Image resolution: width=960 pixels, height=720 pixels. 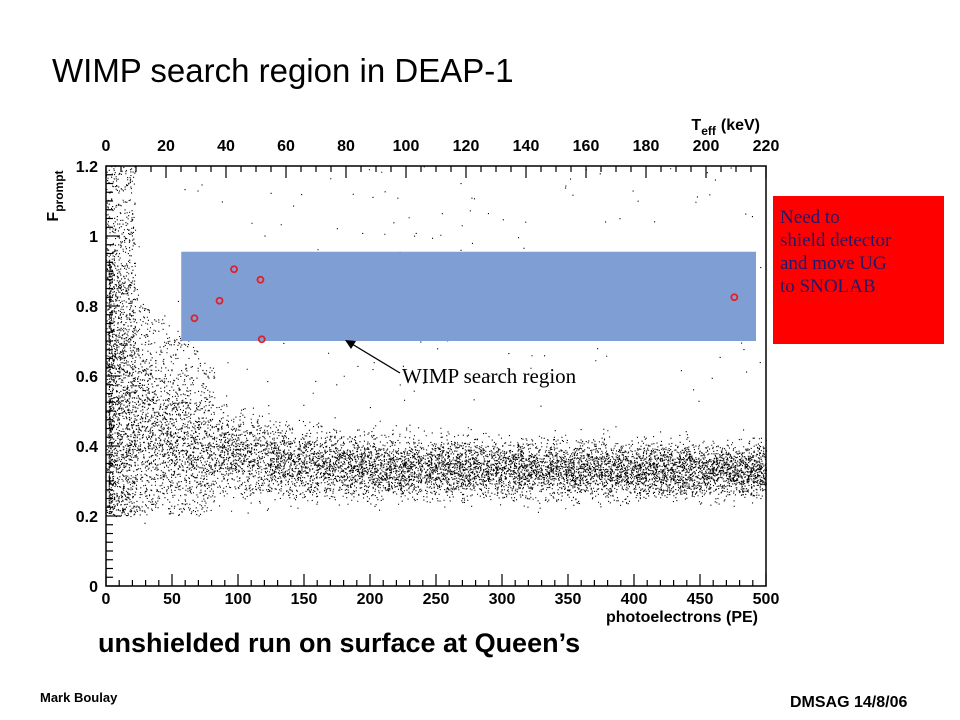 What do you see at coordinates (376, 358) in the screenshot?
I see `annotation-arrow` at bounding box center [376, 358].